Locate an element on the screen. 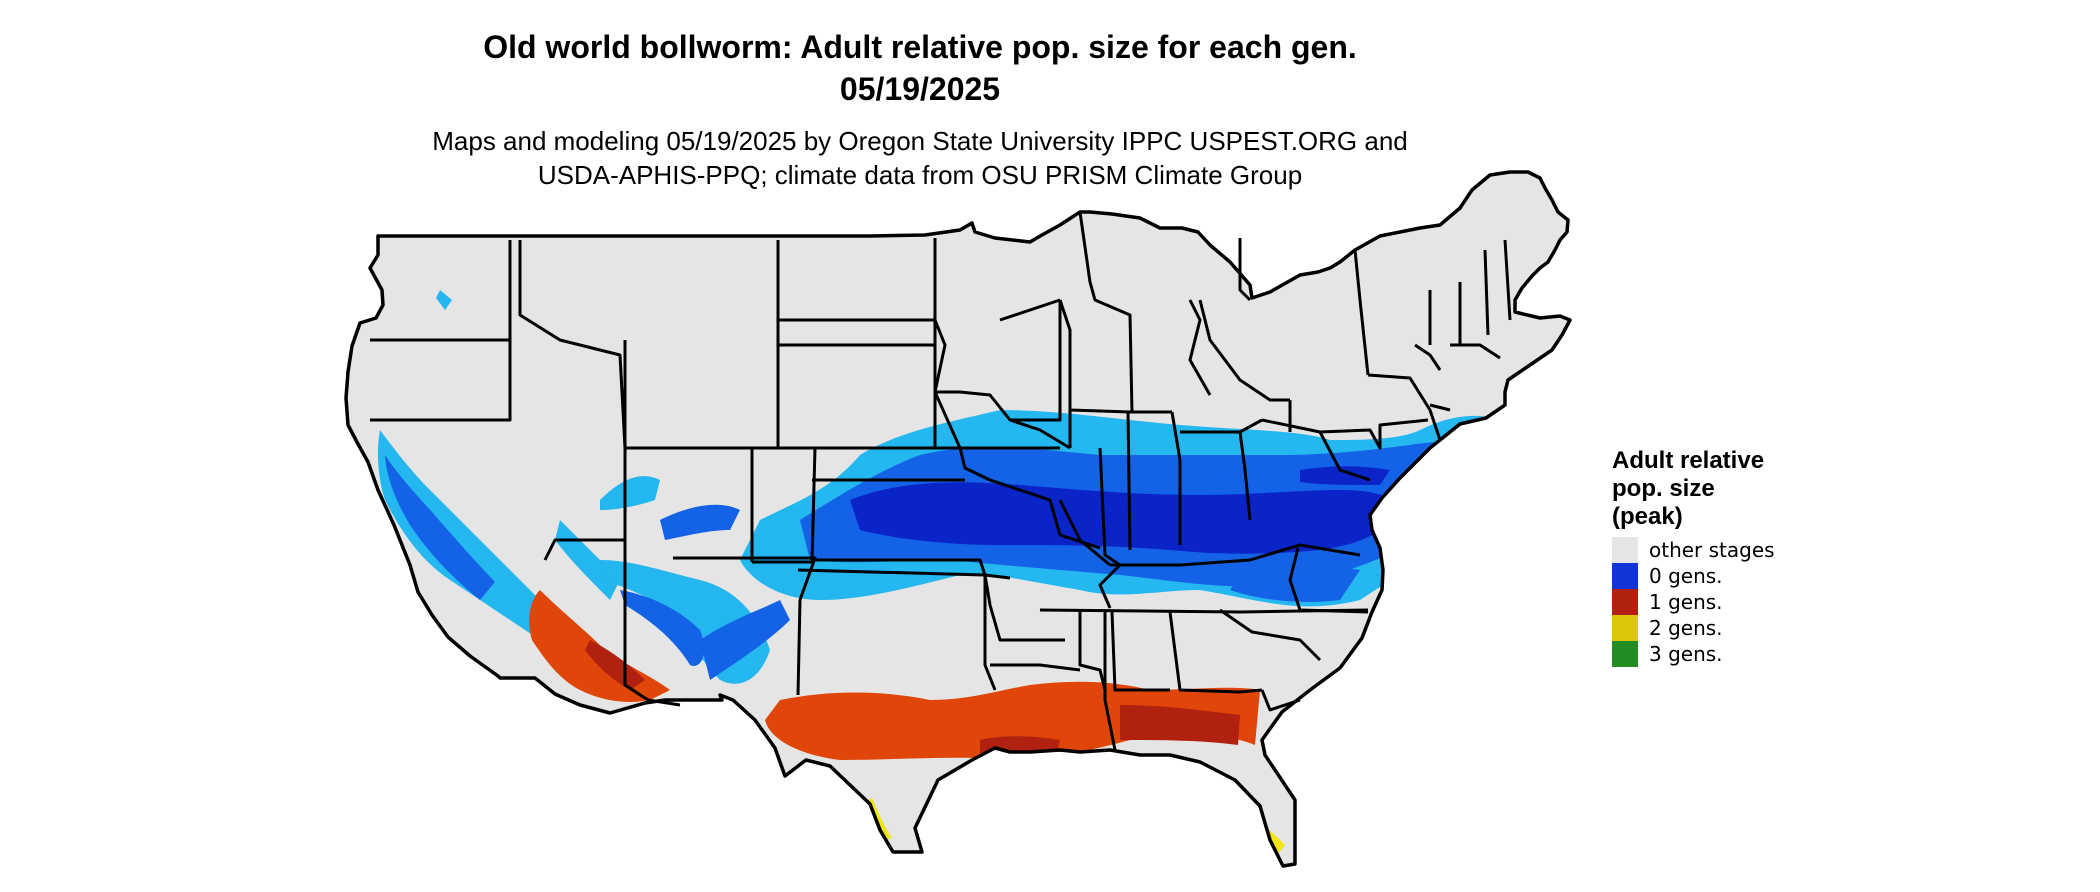 The width and height of the screenshot is (2100, 892). legend-label: 1 gens. is located at coordinates (1686, 602).